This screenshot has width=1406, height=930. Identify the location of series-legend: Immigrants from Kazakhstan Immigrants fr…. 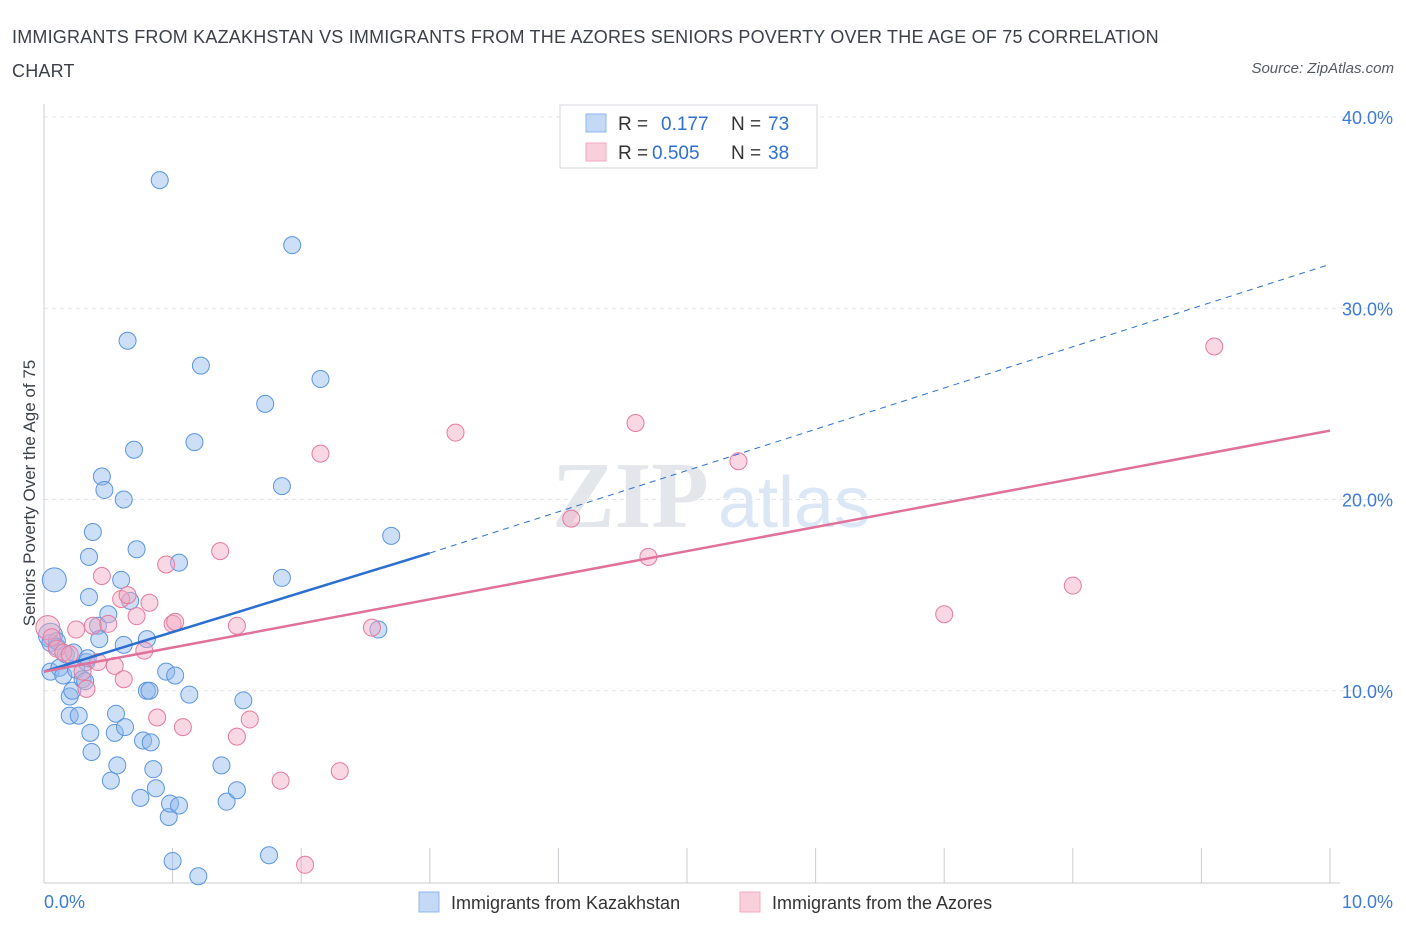
(705, 902).